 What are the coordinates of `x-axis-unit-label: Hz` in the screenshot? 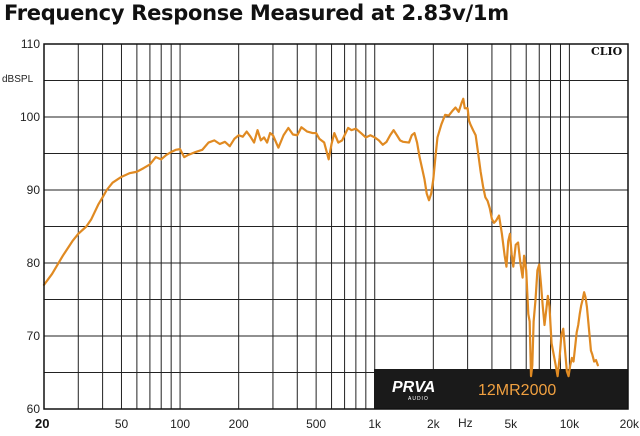 It's located at (465, 423).